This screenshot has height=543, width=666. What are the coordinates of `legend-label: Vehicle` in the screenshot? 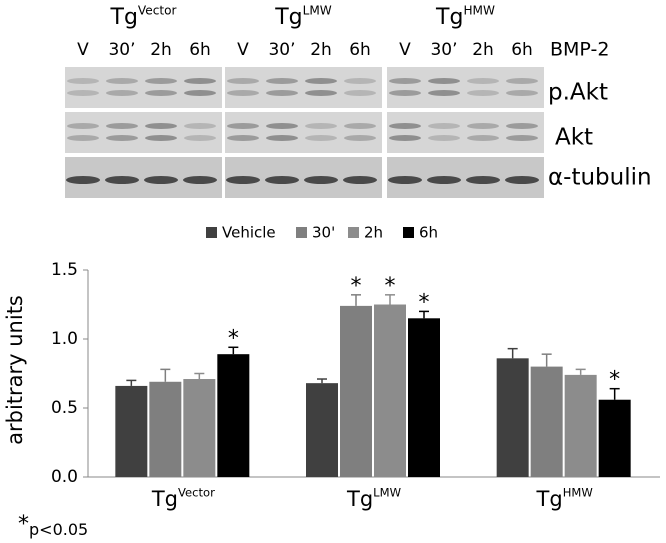 It's located at (249, 233).